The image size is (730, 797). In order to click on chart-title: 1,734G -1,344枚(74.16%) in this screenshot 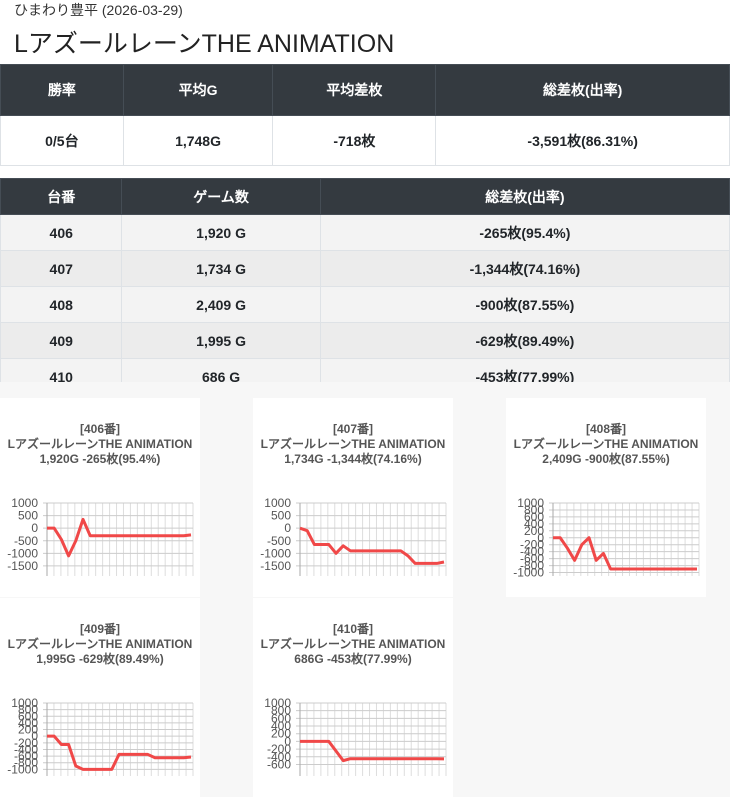, I will do `click(352, 458)`.